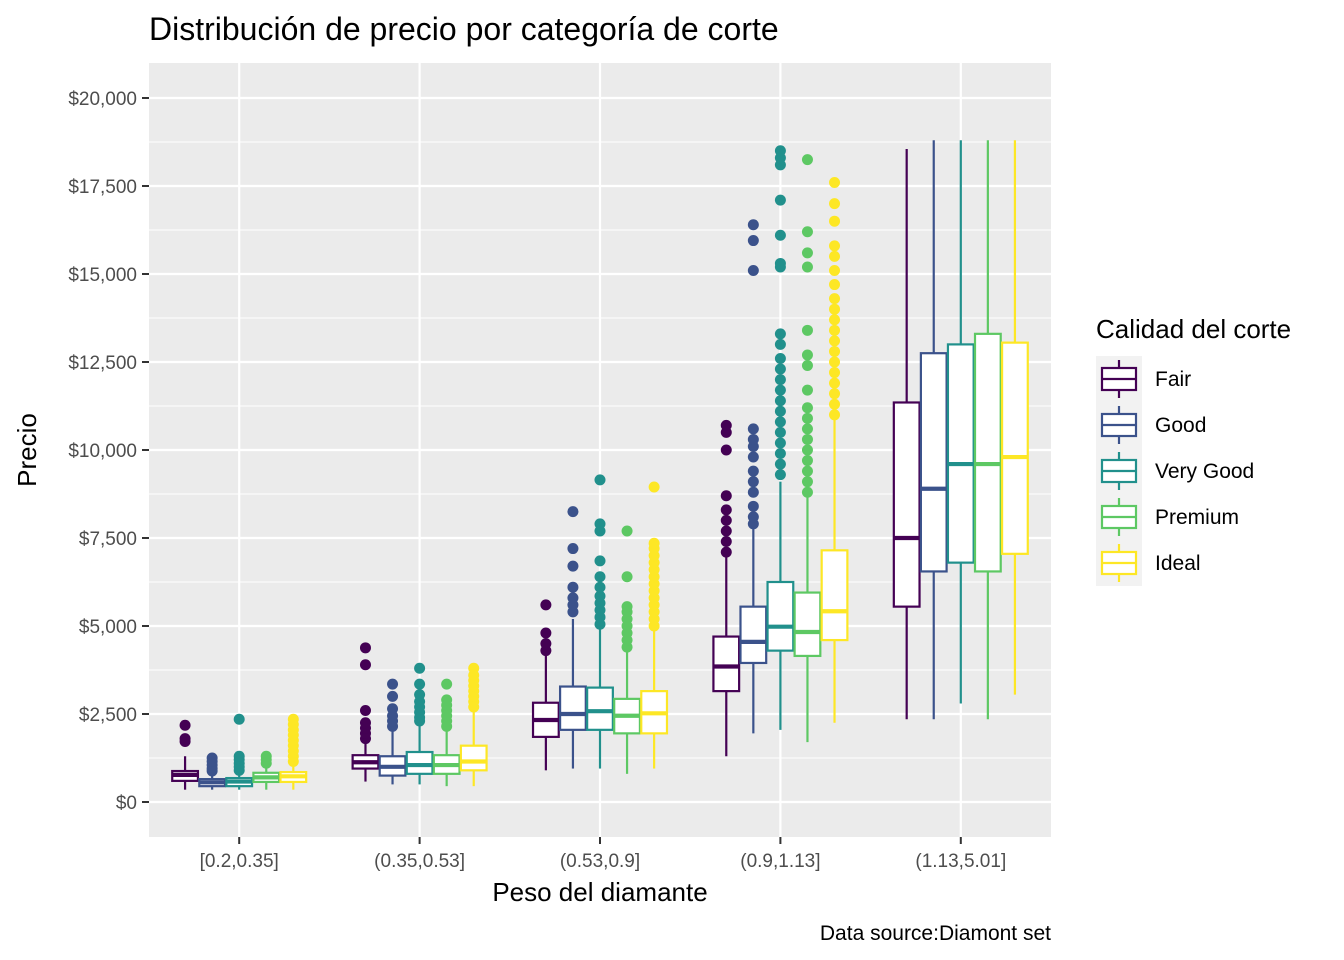 This screenshot has width=1344, height=960. I want to click on y-tick-label: $0, so click(126, 803).